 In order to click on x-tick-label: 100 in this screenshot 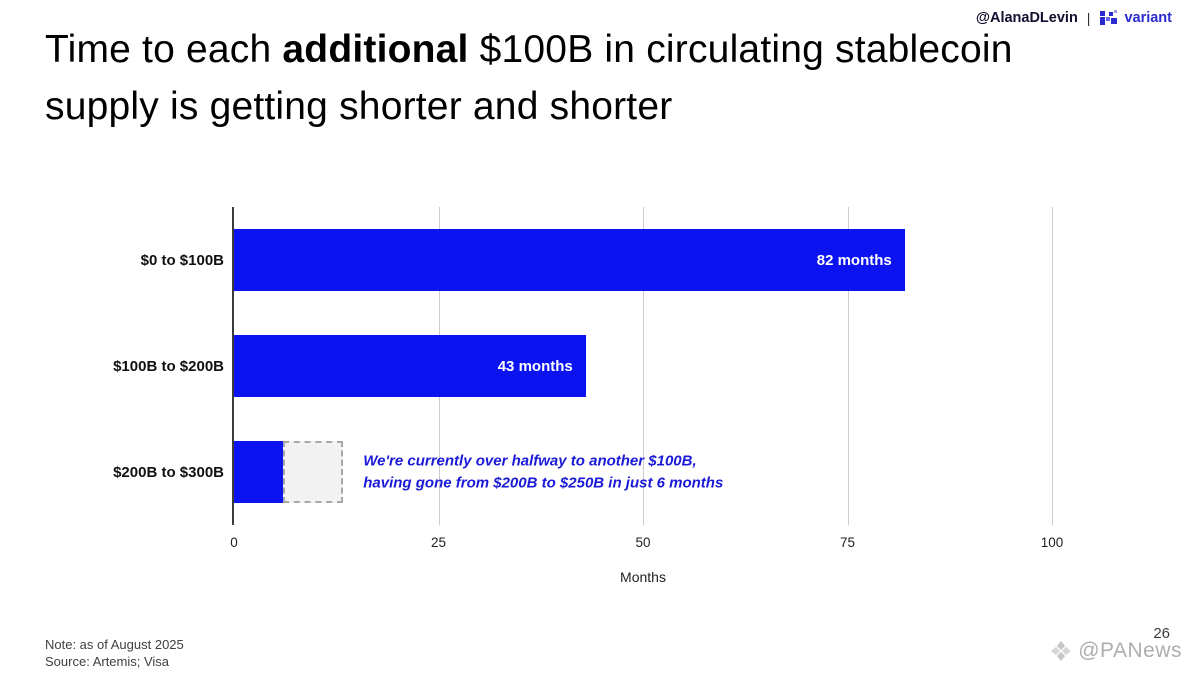, I will do `click(1052, 542)`.